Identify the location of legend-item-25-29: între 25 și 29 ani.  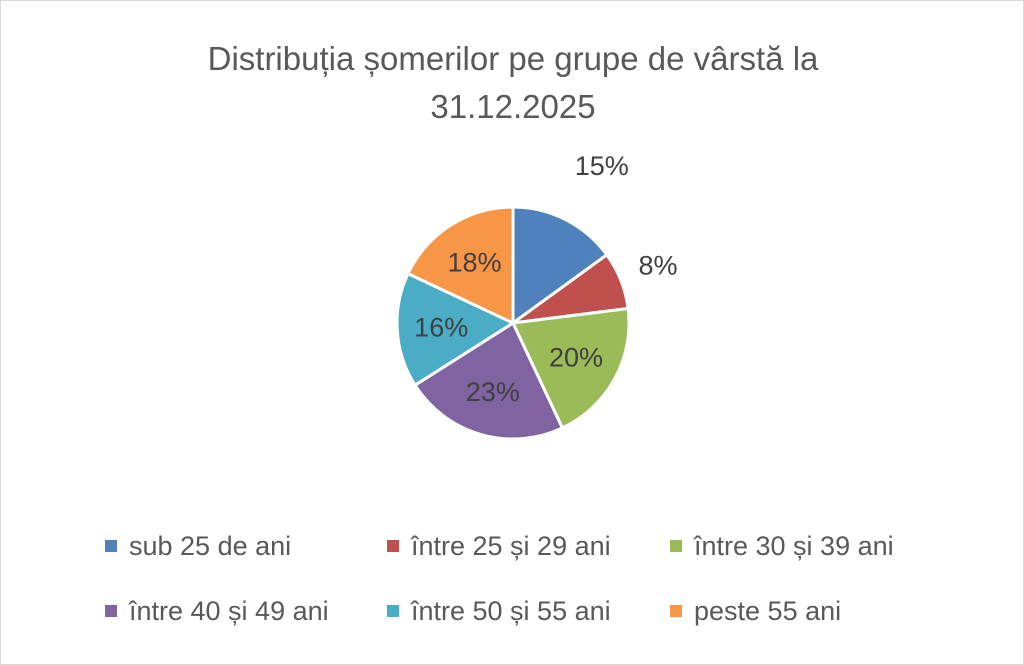
(499, 546).